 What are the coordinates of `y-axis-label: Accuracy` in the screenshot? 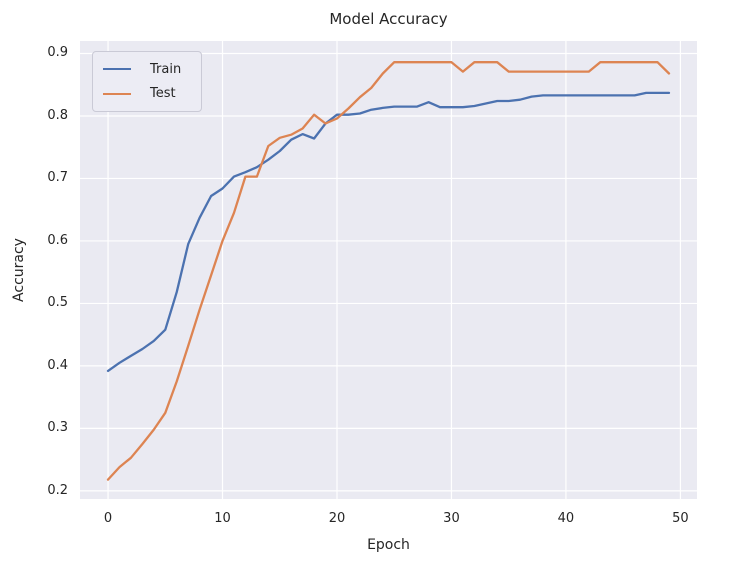 It's located at (19, 270).